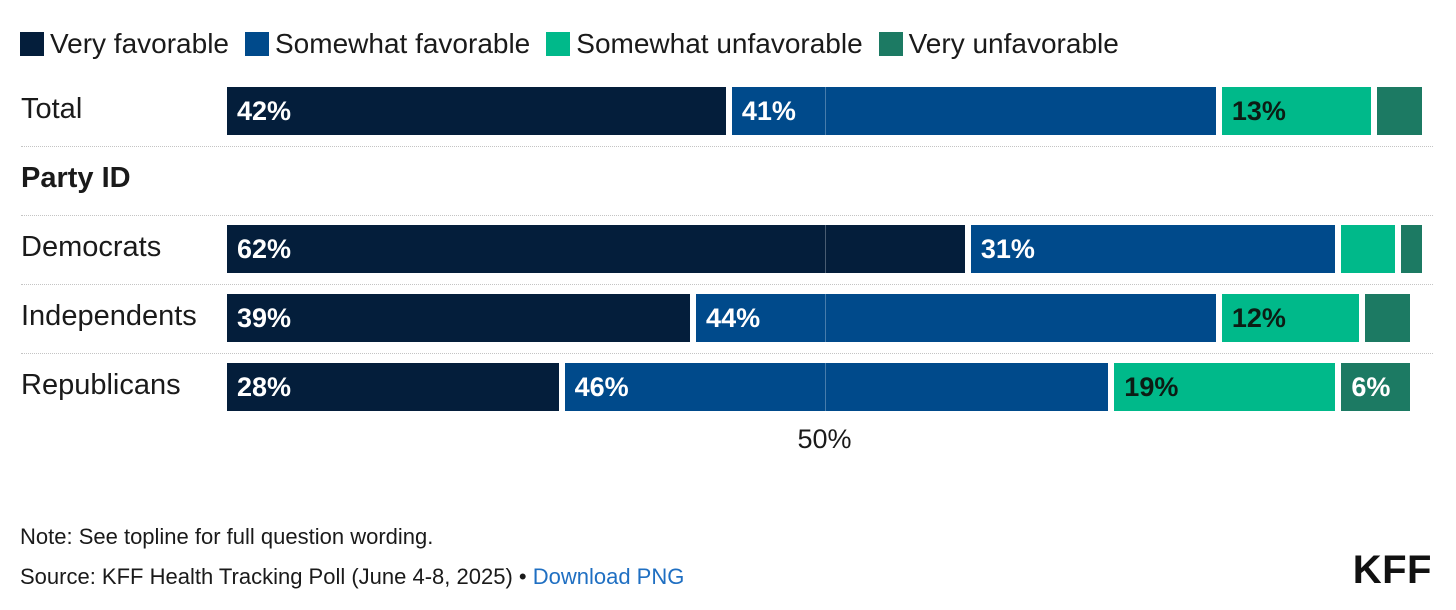 This screenshot has width=1456, height=610. What do you see at coordinates (393, 387) in the screenshot?
I see `bar-republicans-very-favorable: 28%` at bounding box center [393, 387].